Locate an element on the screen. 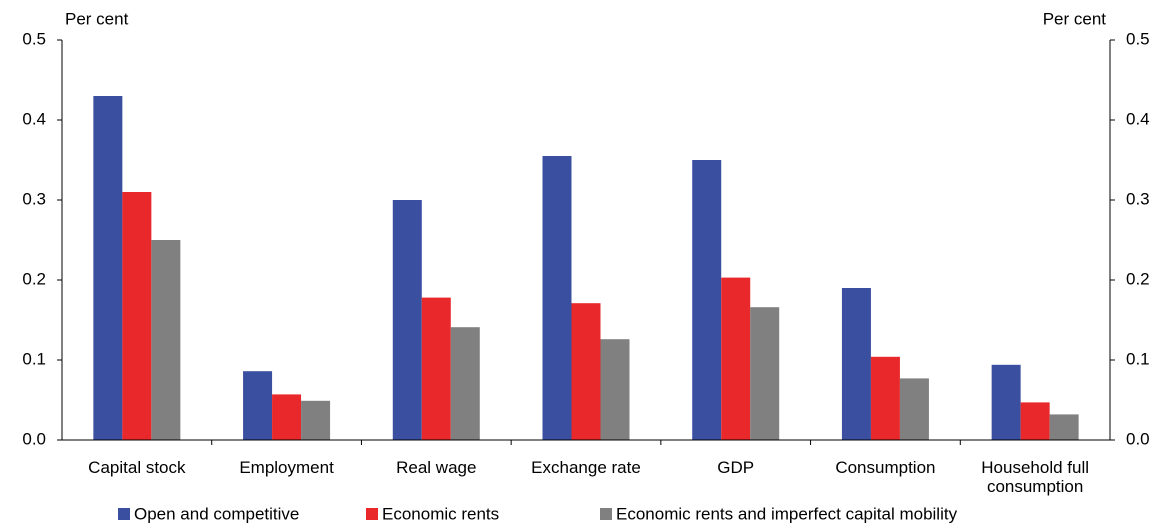  x-tick-label: GDP is located at coordinates (736, 467).